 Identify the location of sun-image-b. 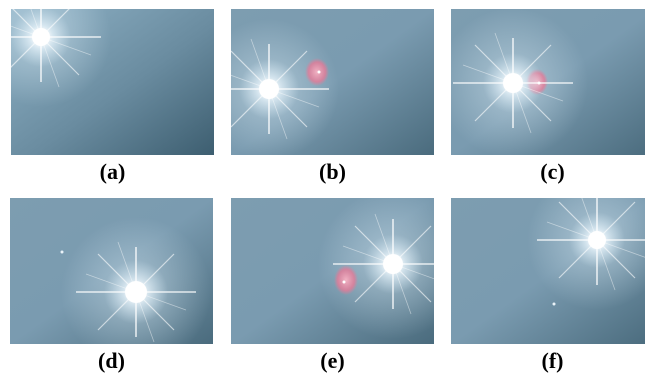
(332, 82).